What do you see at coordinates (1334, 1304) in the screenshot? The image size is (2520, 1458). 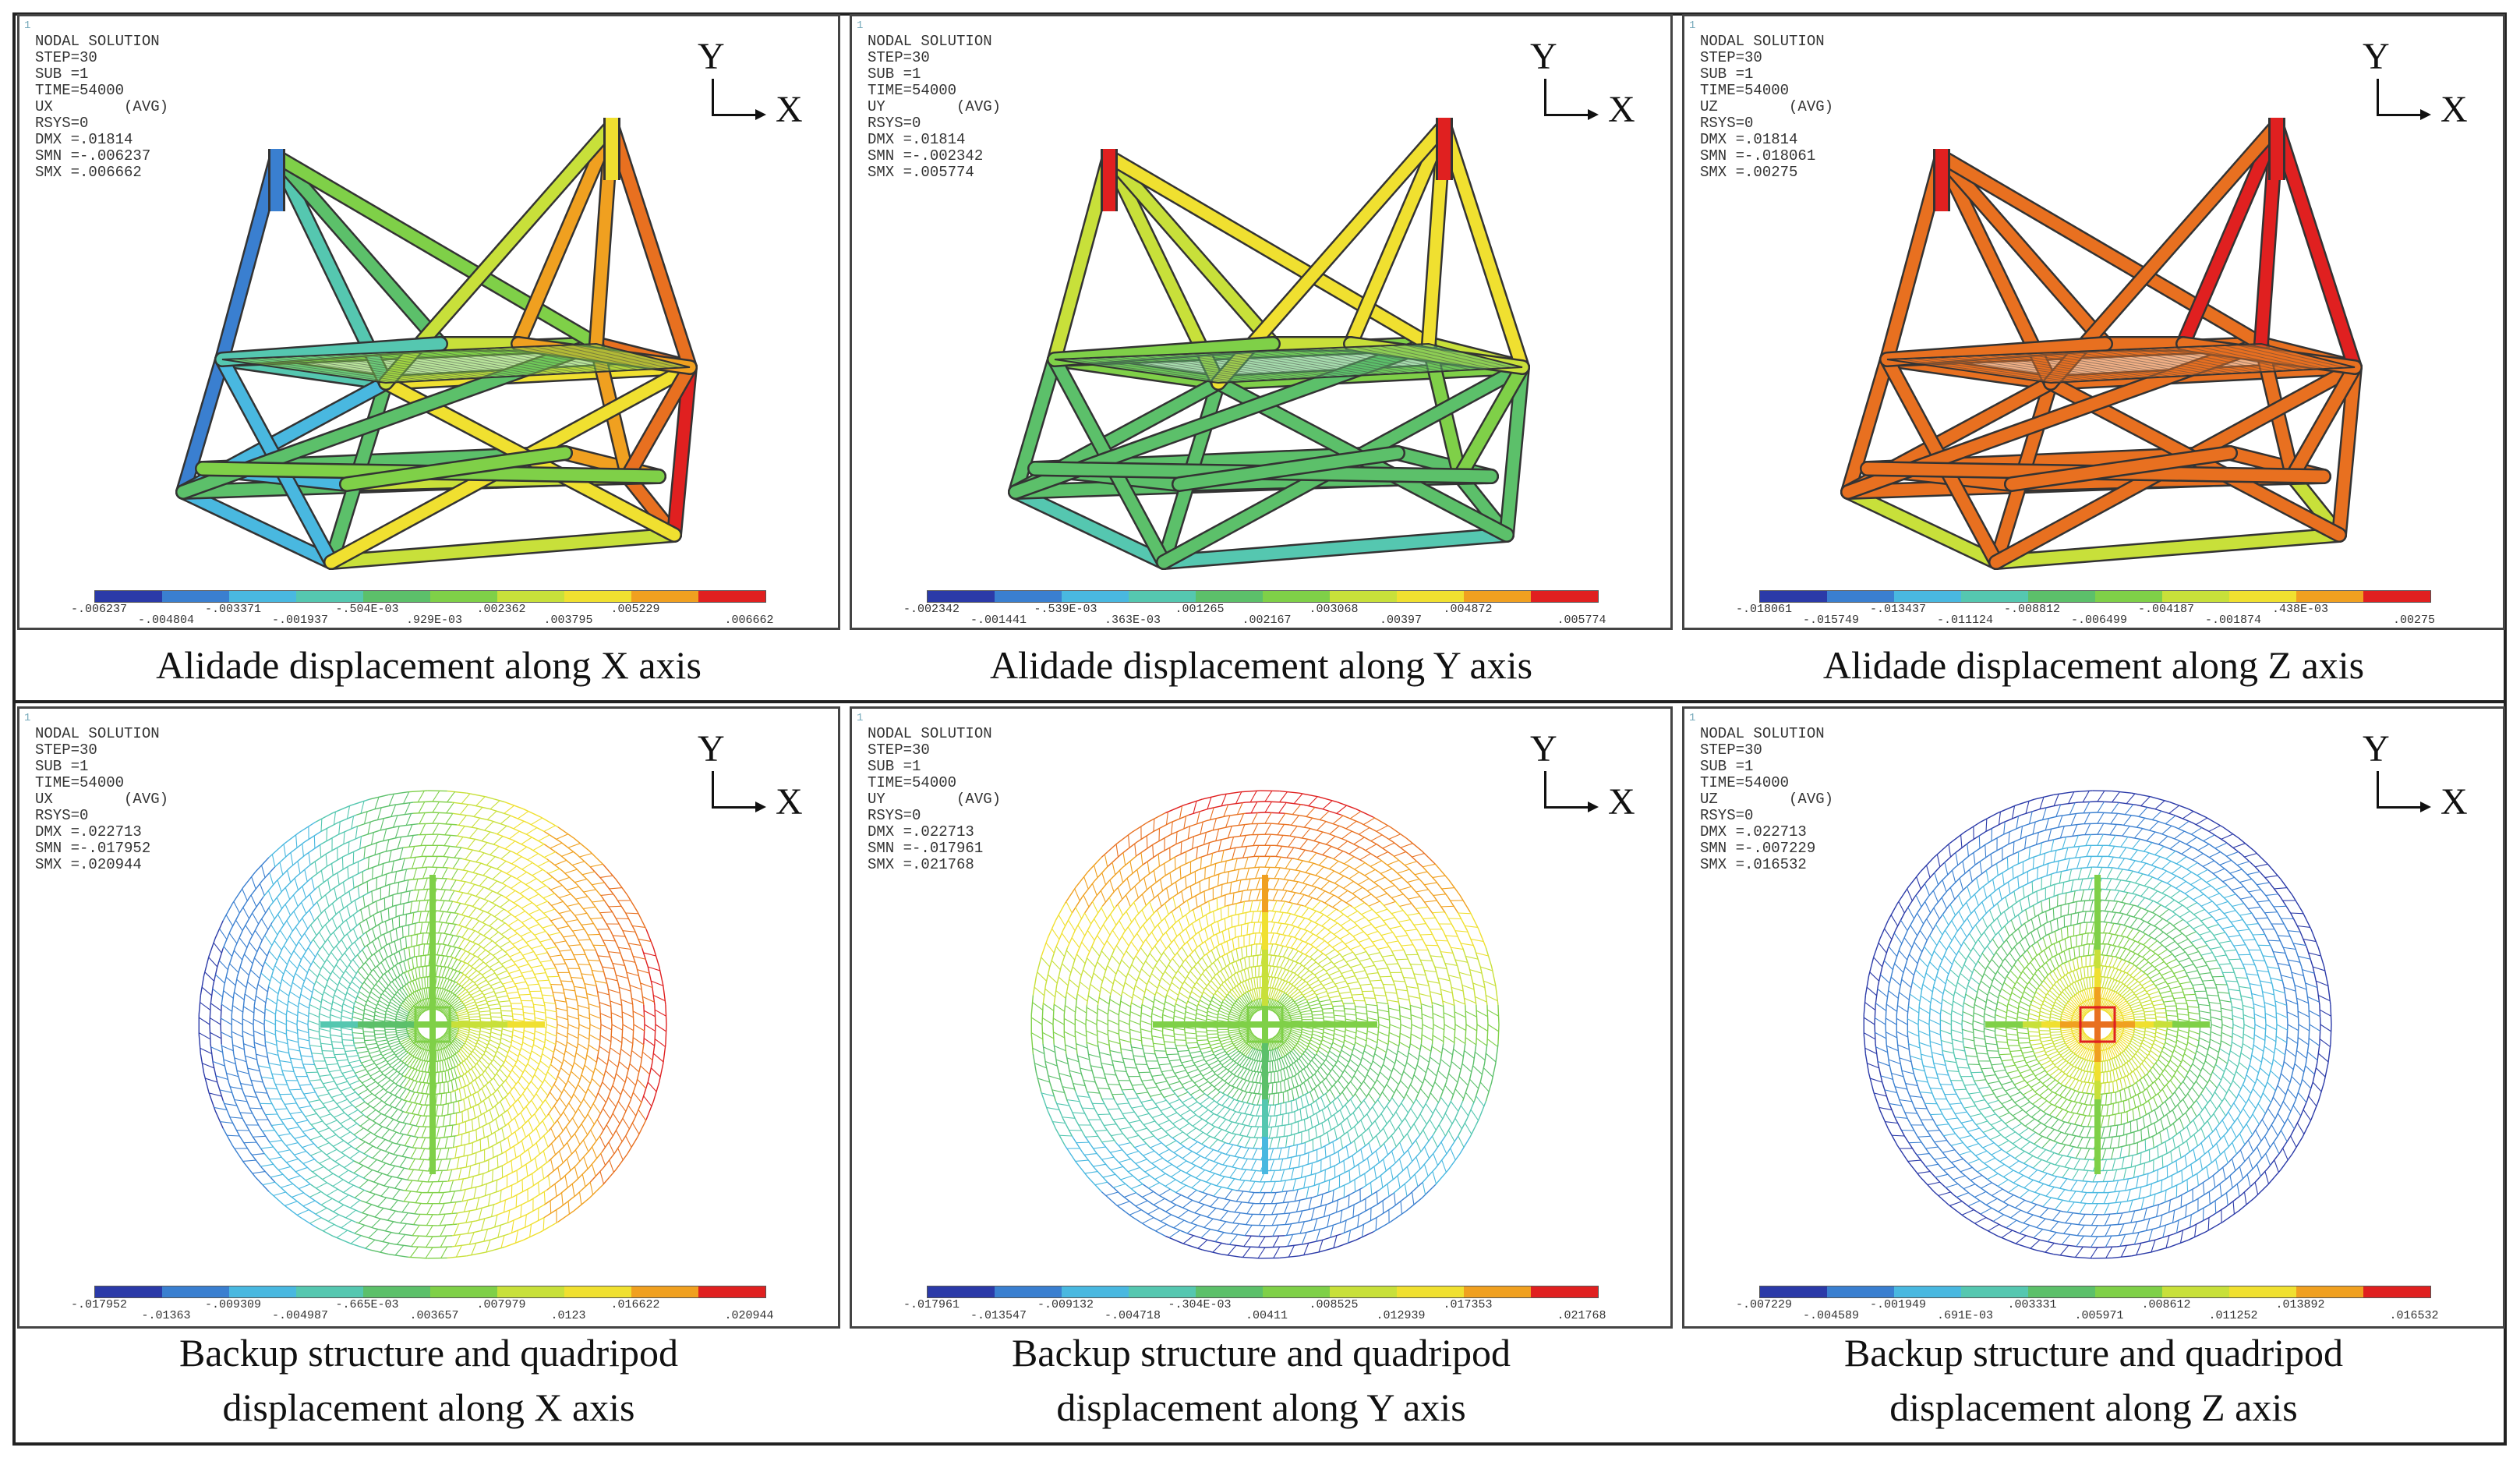 I see `legend-tick-label: .008525` at bounding box center [1334, 1304].